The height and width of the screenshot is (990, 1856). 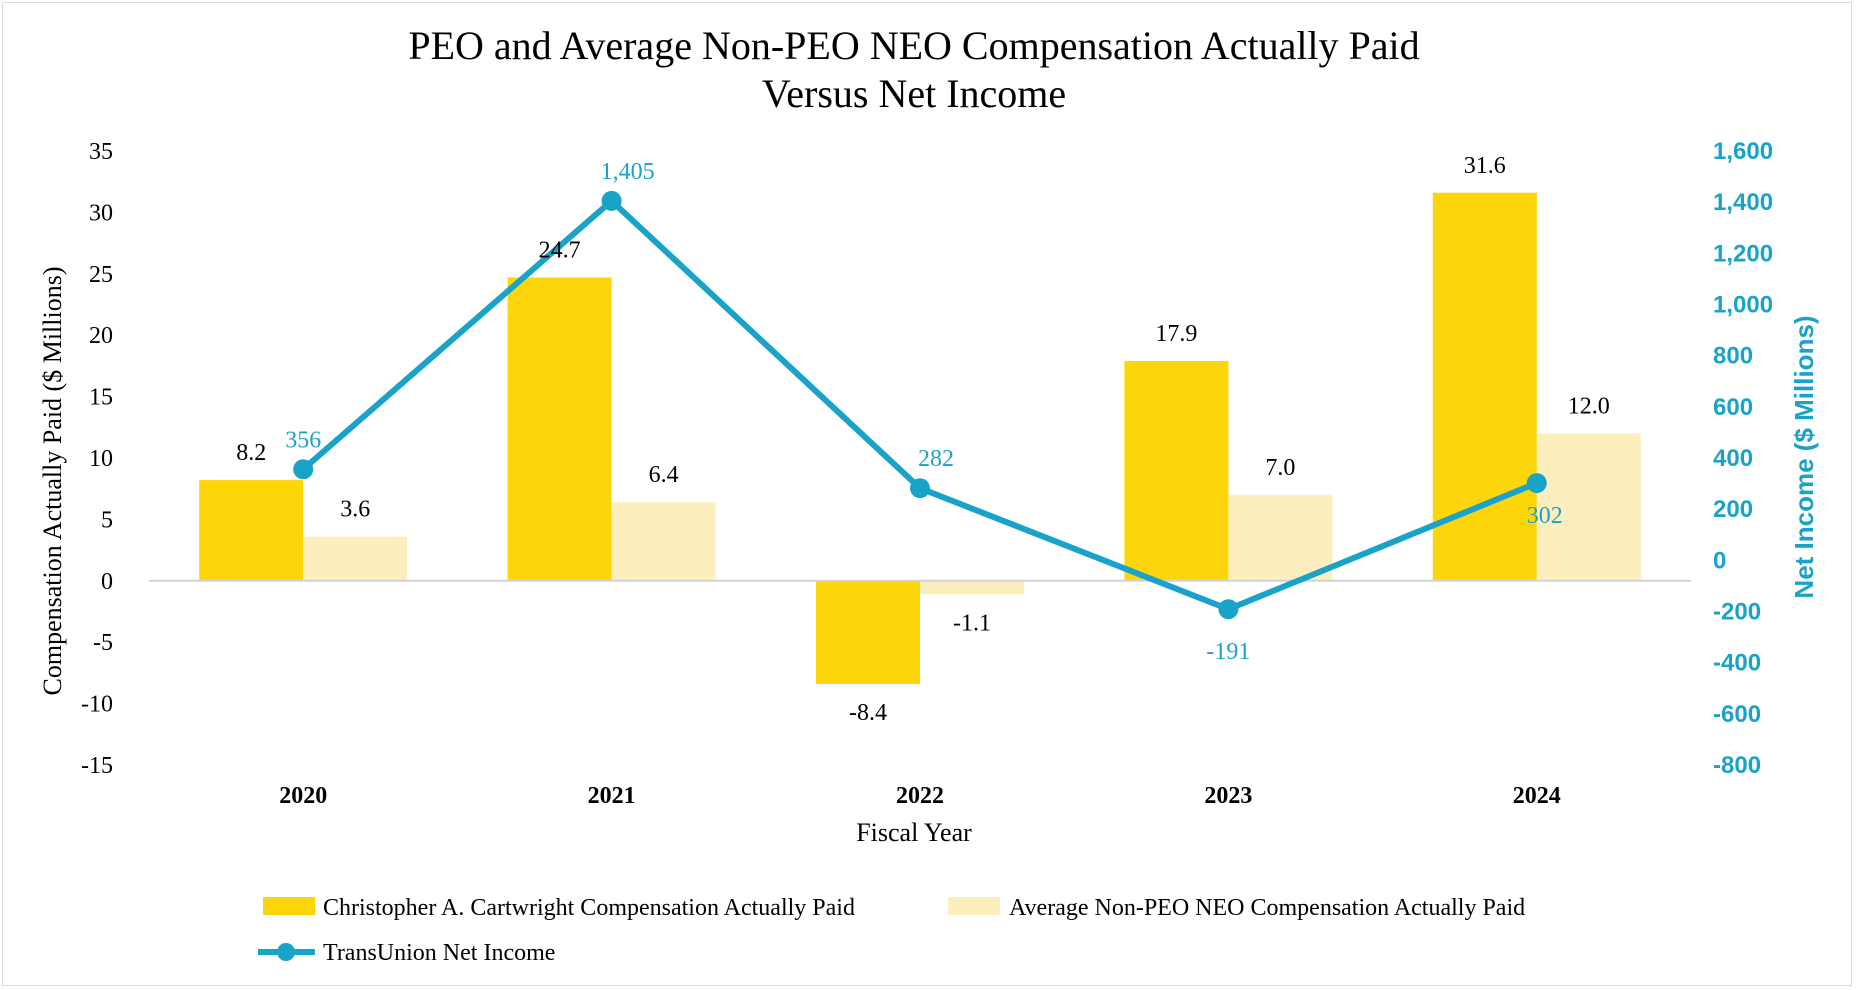 I want to click on peo-data-label: 17.9, so click(x=1176, y=334).